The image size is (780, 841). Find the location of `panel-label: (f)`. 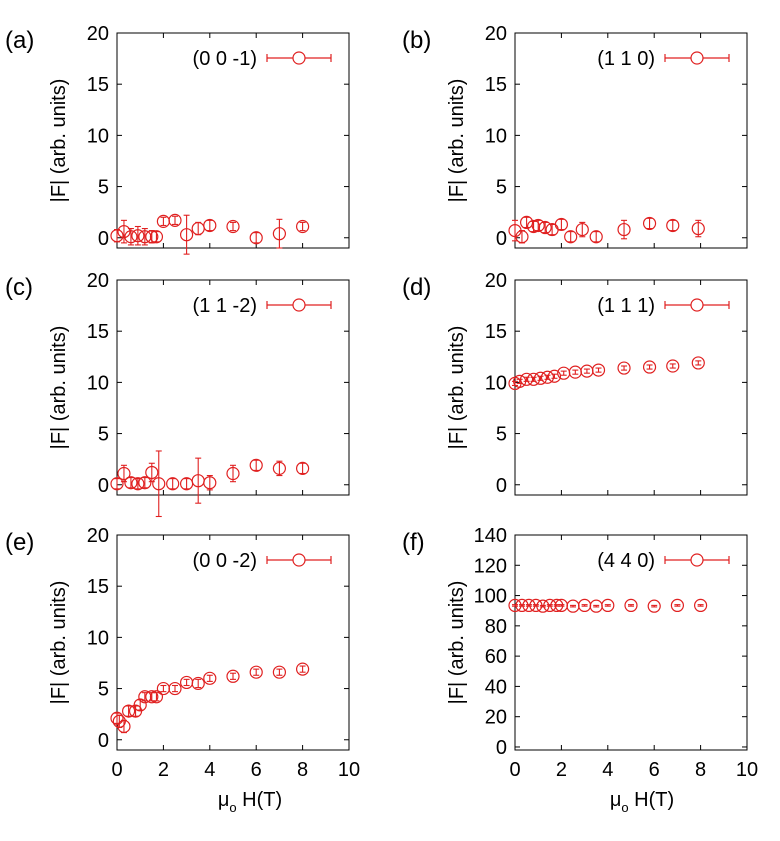

panel-label: (f) is located at coordinates (413, 542).